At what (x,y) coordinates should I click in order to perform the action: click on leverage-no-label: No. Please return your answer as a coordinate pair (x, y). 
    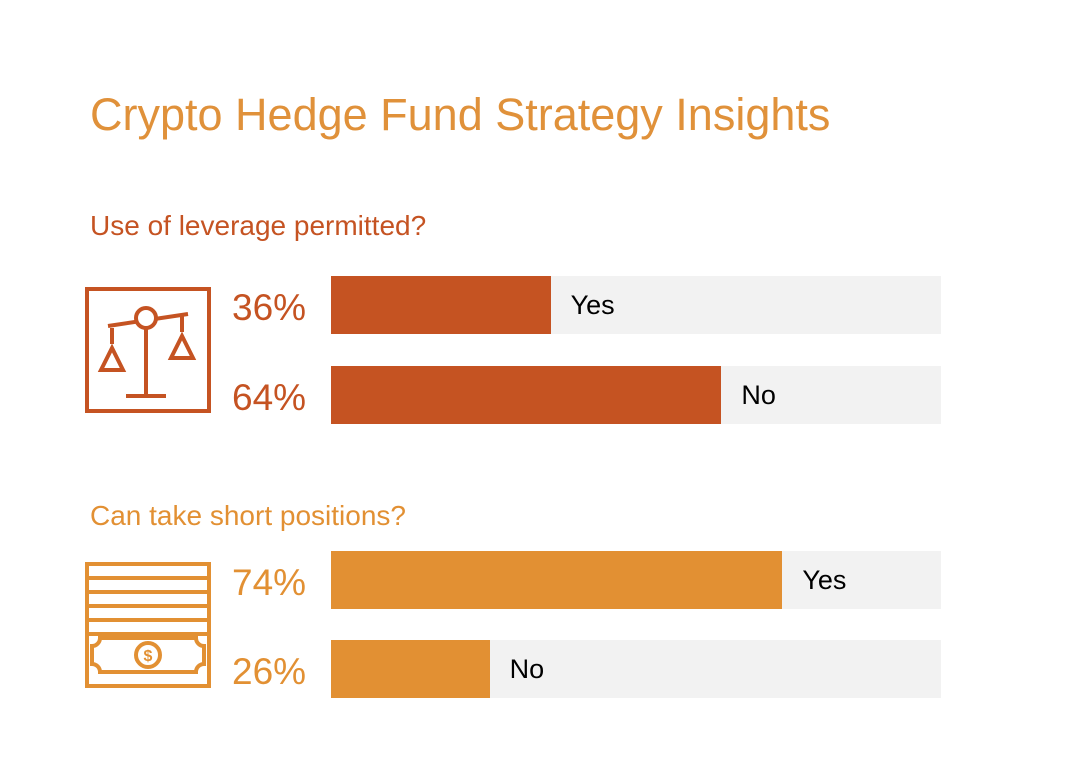
    Looking at the image, I should click on (758, 395).